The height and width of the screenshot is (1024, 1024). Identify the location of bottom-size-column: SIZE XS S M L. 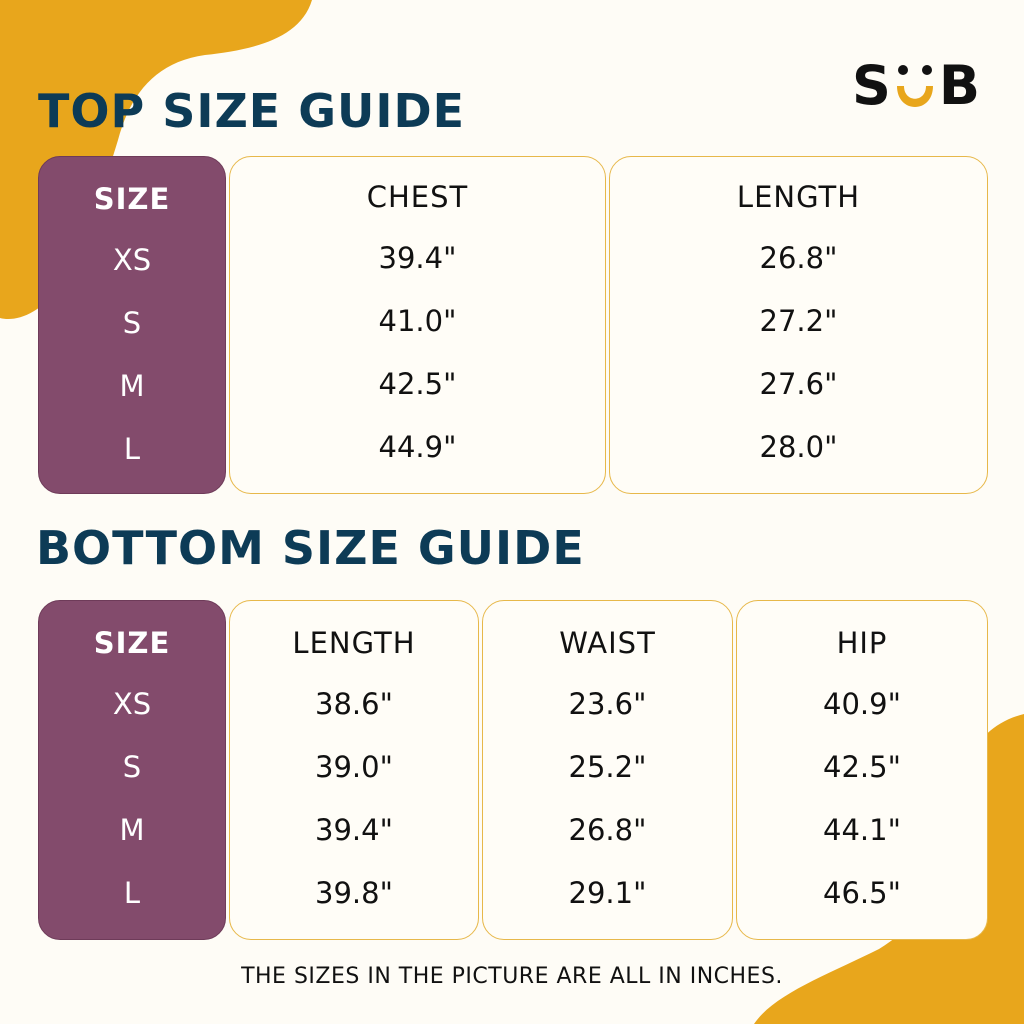
(132, 770).